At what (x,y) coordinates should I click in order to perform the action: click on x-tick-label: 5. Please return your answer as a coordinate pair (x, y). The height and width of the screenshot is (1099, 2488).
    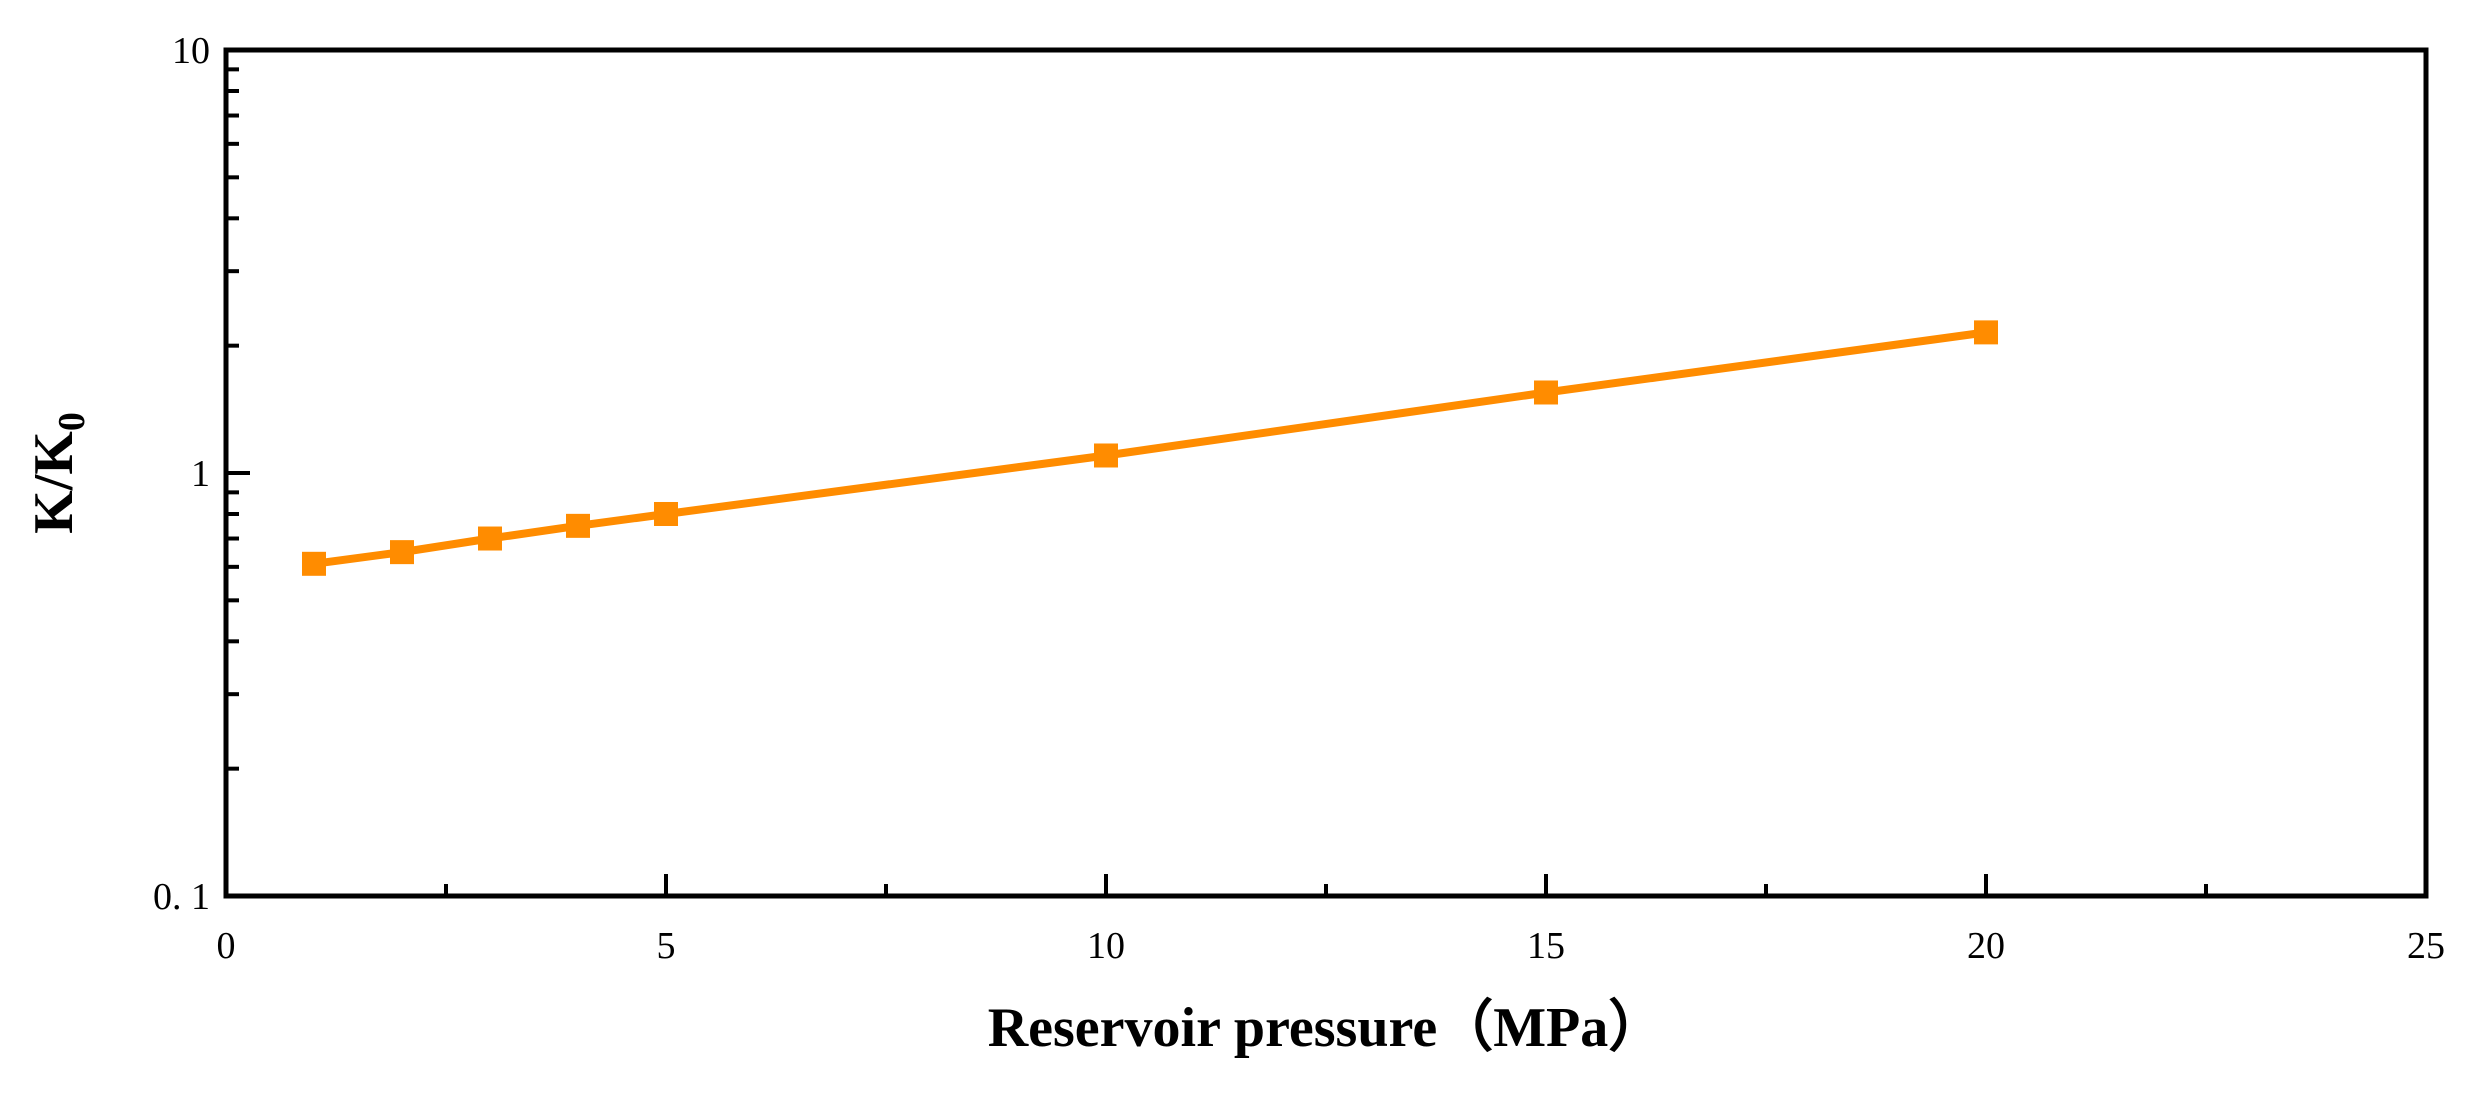
    Looking at the image, I should click on (666, 946).